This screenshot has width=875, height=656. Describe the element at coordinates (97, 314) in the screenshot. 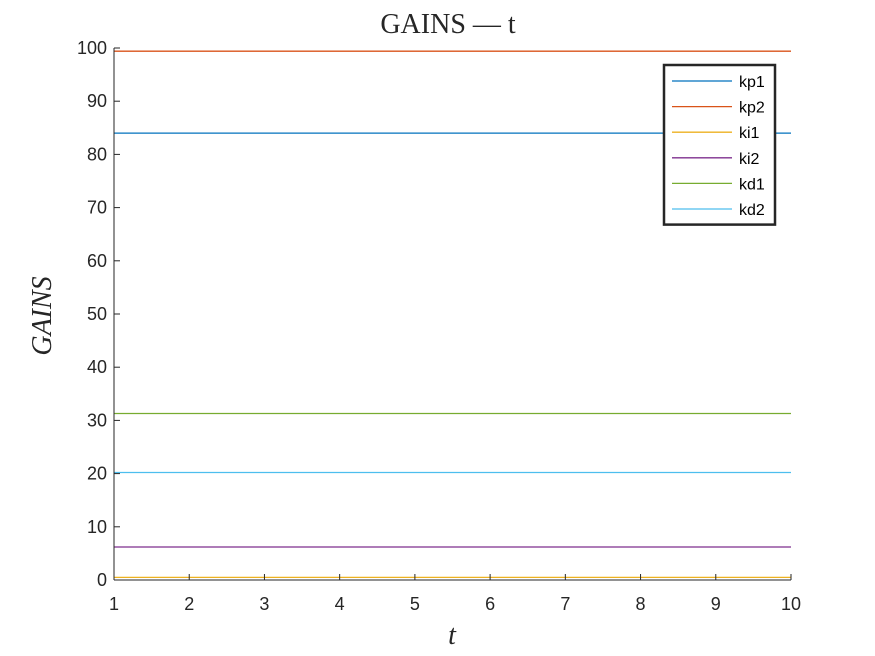

I see `y-tick-label: 50` at that location.